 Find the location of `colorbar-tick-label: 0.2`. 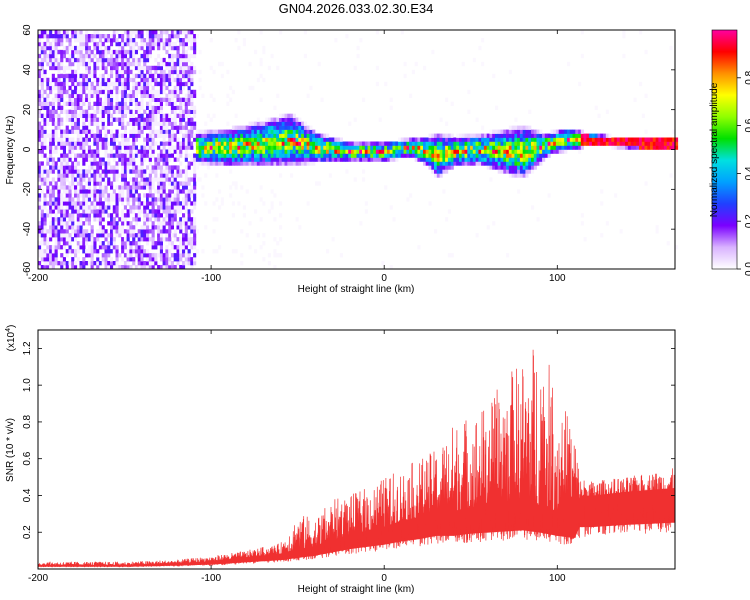

colorbar-tick-label: 0.2 is located at coordinates (747, 221).